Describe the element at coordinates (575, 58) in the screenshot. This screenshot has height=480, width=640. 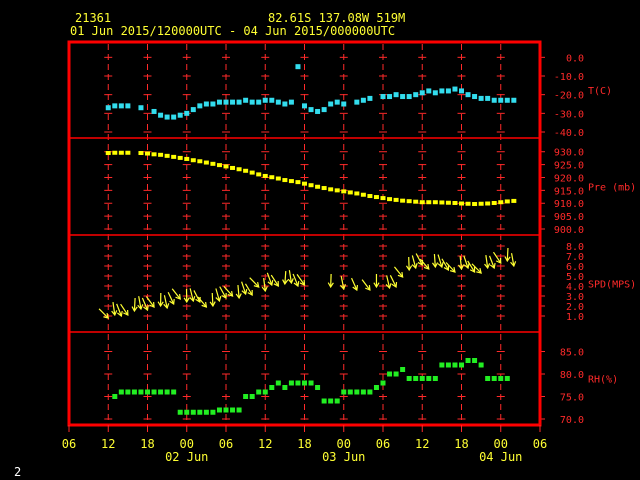
I see `y-tick-label: 0.0` at that location.